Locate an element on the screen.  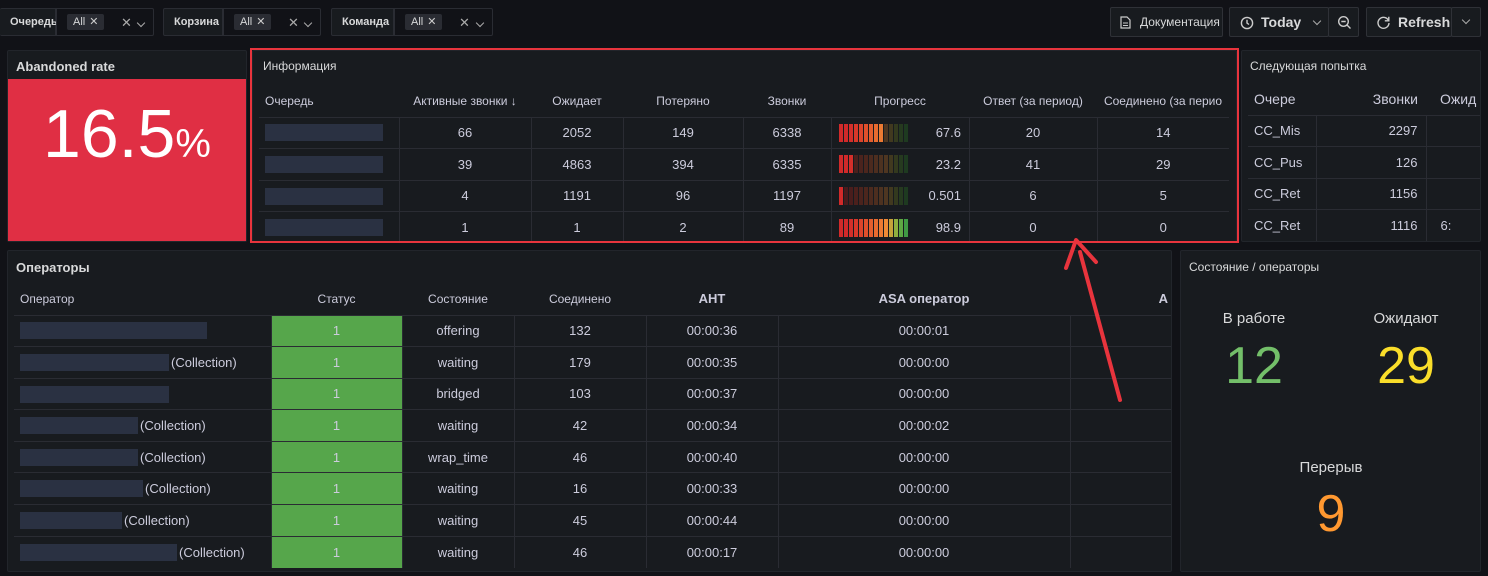
var-chip-queue: All ✕ is located at coordinates (86, 22).